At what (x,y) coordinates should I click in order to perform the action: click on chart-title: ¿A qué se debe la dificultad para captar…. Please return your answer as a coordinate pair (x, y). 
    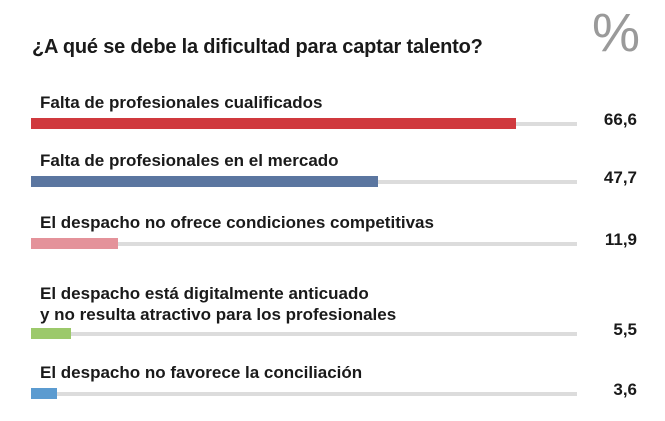
    Looking at the image, I should click on (257, 47).